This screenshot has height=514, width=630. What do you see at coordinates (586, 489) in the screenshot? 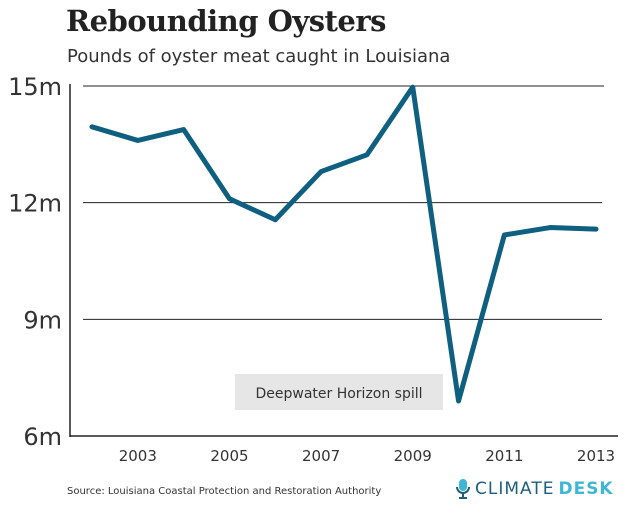
I see `logo-desk: DESK` at bounding box center [586, 489].